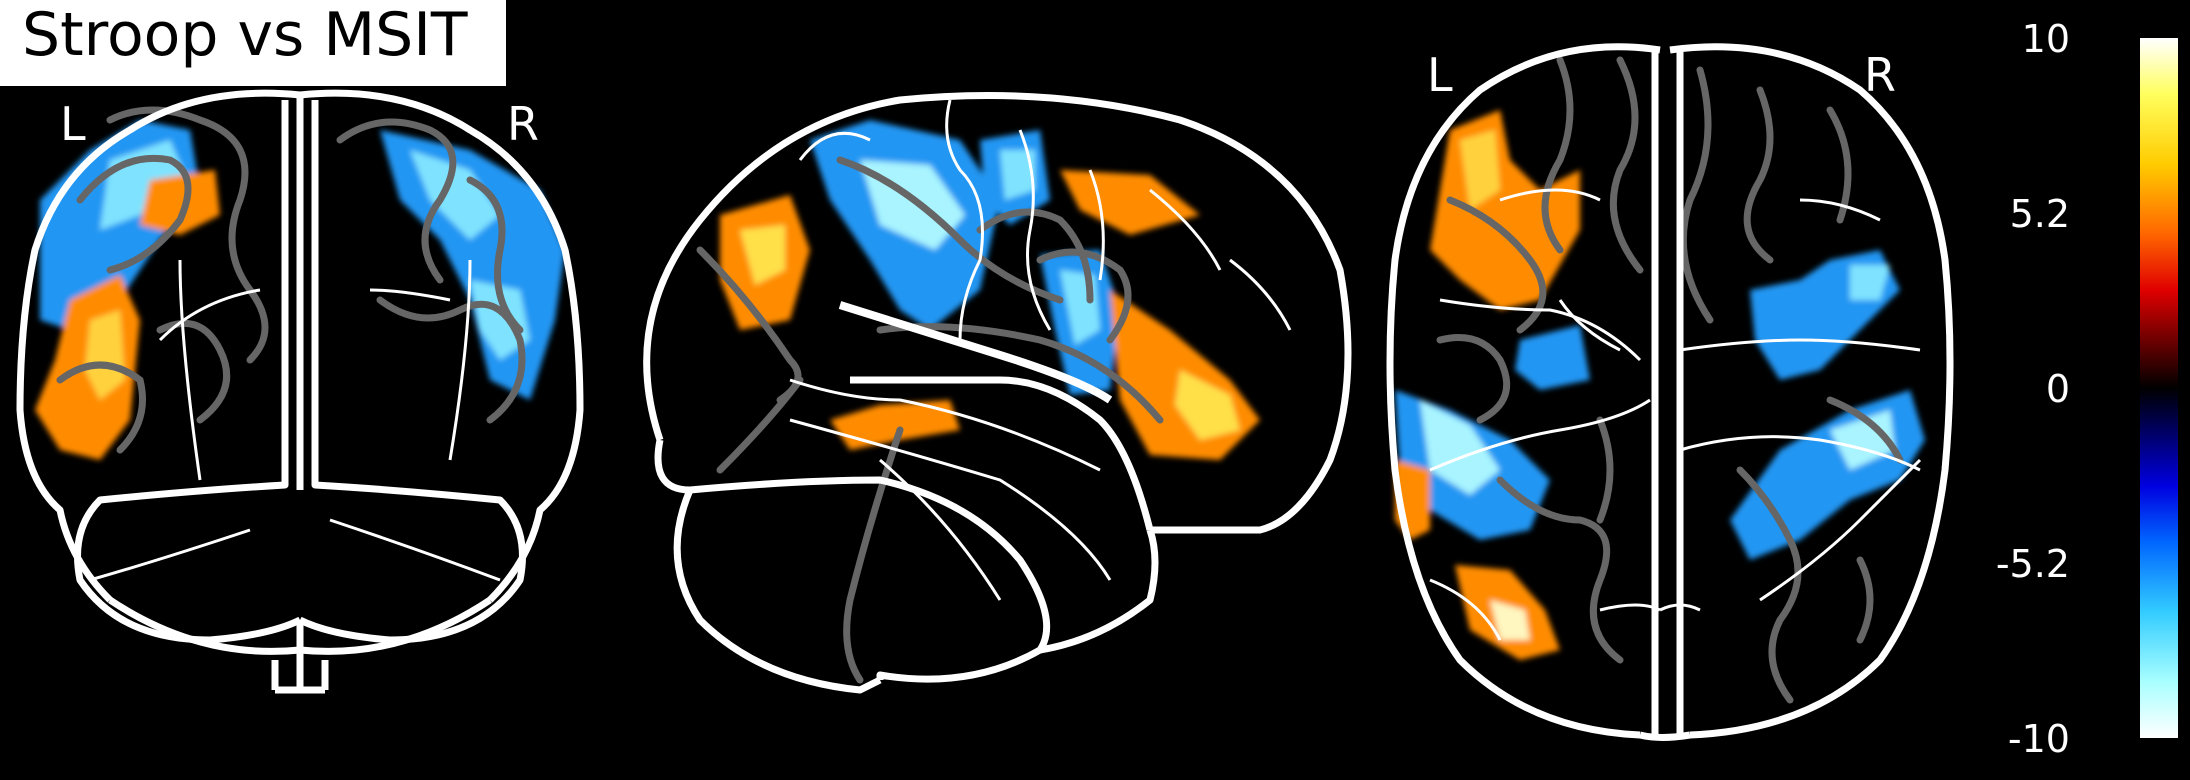  What do you see at coordinates (2045, 39) in the screenshot?
I see `colorbar-tick-max: 10` at bounding box center [2045, 39].